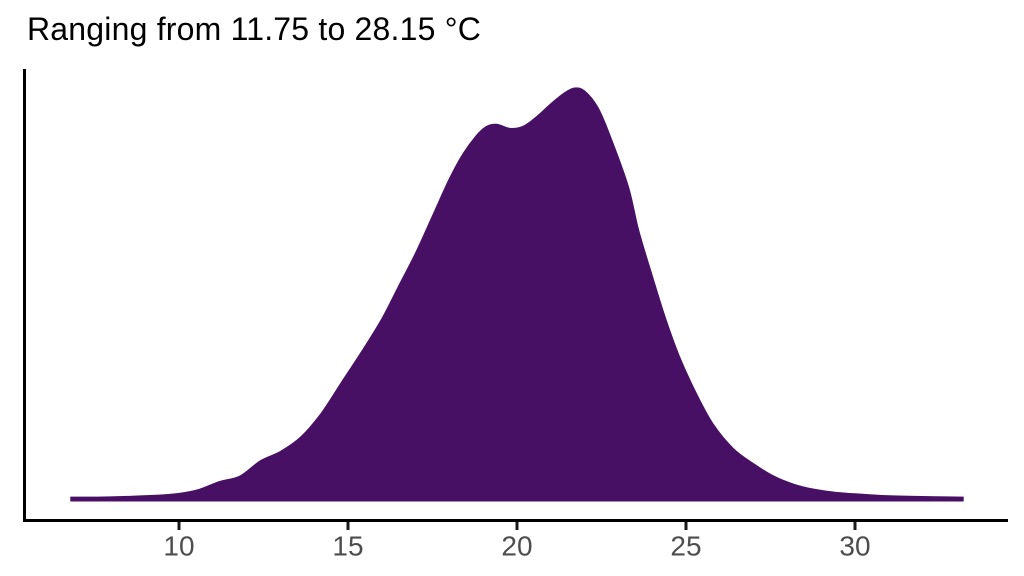  I want to click on x-tick-label: 10, so click(178, 546).